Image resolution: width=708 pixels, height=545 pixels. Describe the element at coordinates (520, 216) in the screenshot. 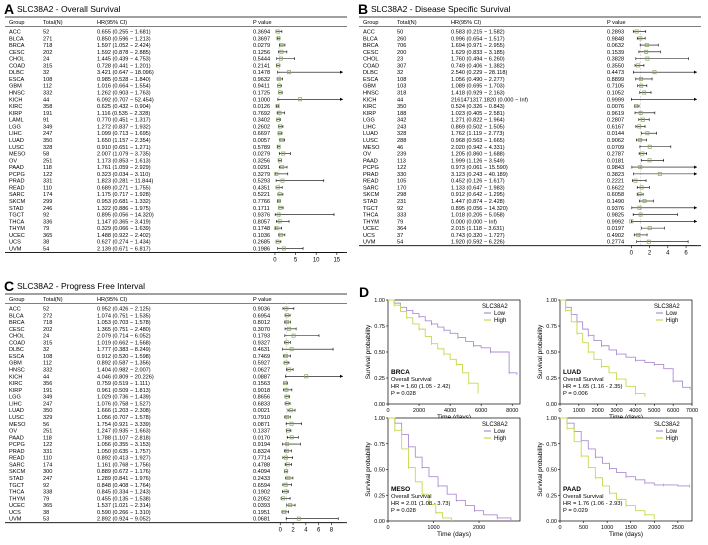

I see `table-row: THCA 333 1.018 (0.205 − 5.058) 0.9825` at that location.